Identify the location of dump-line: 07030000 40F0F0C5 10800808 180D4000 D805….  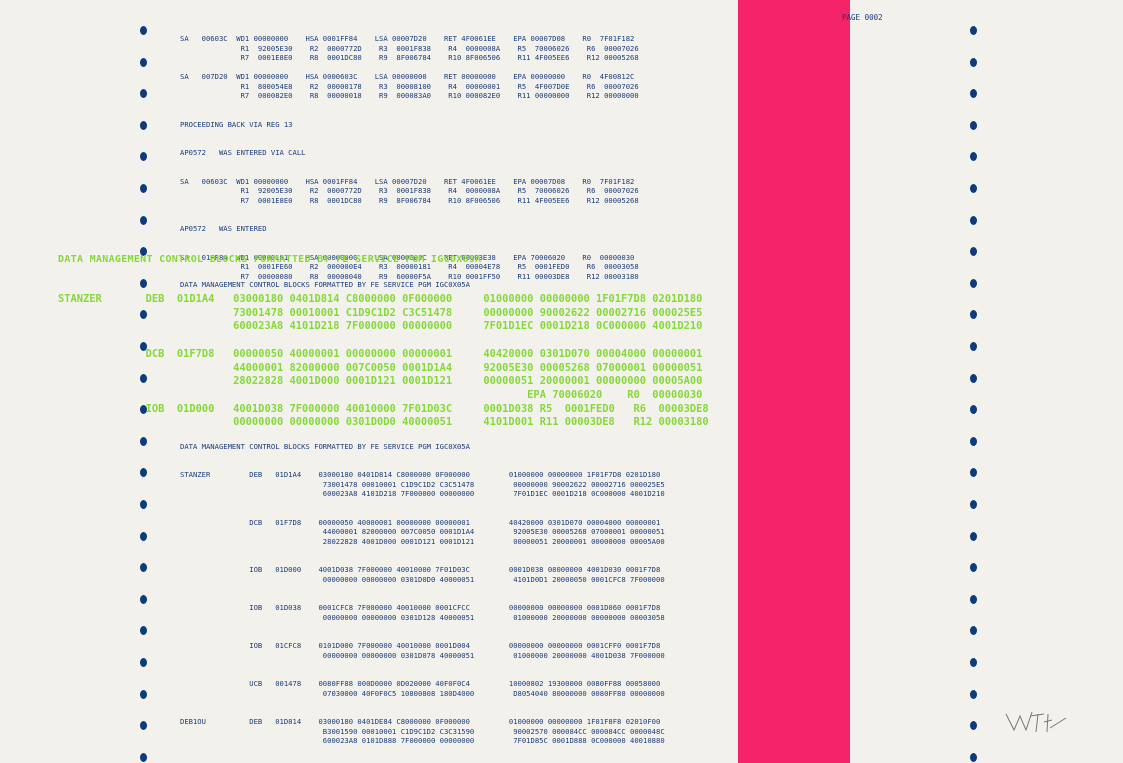
(422, 693).